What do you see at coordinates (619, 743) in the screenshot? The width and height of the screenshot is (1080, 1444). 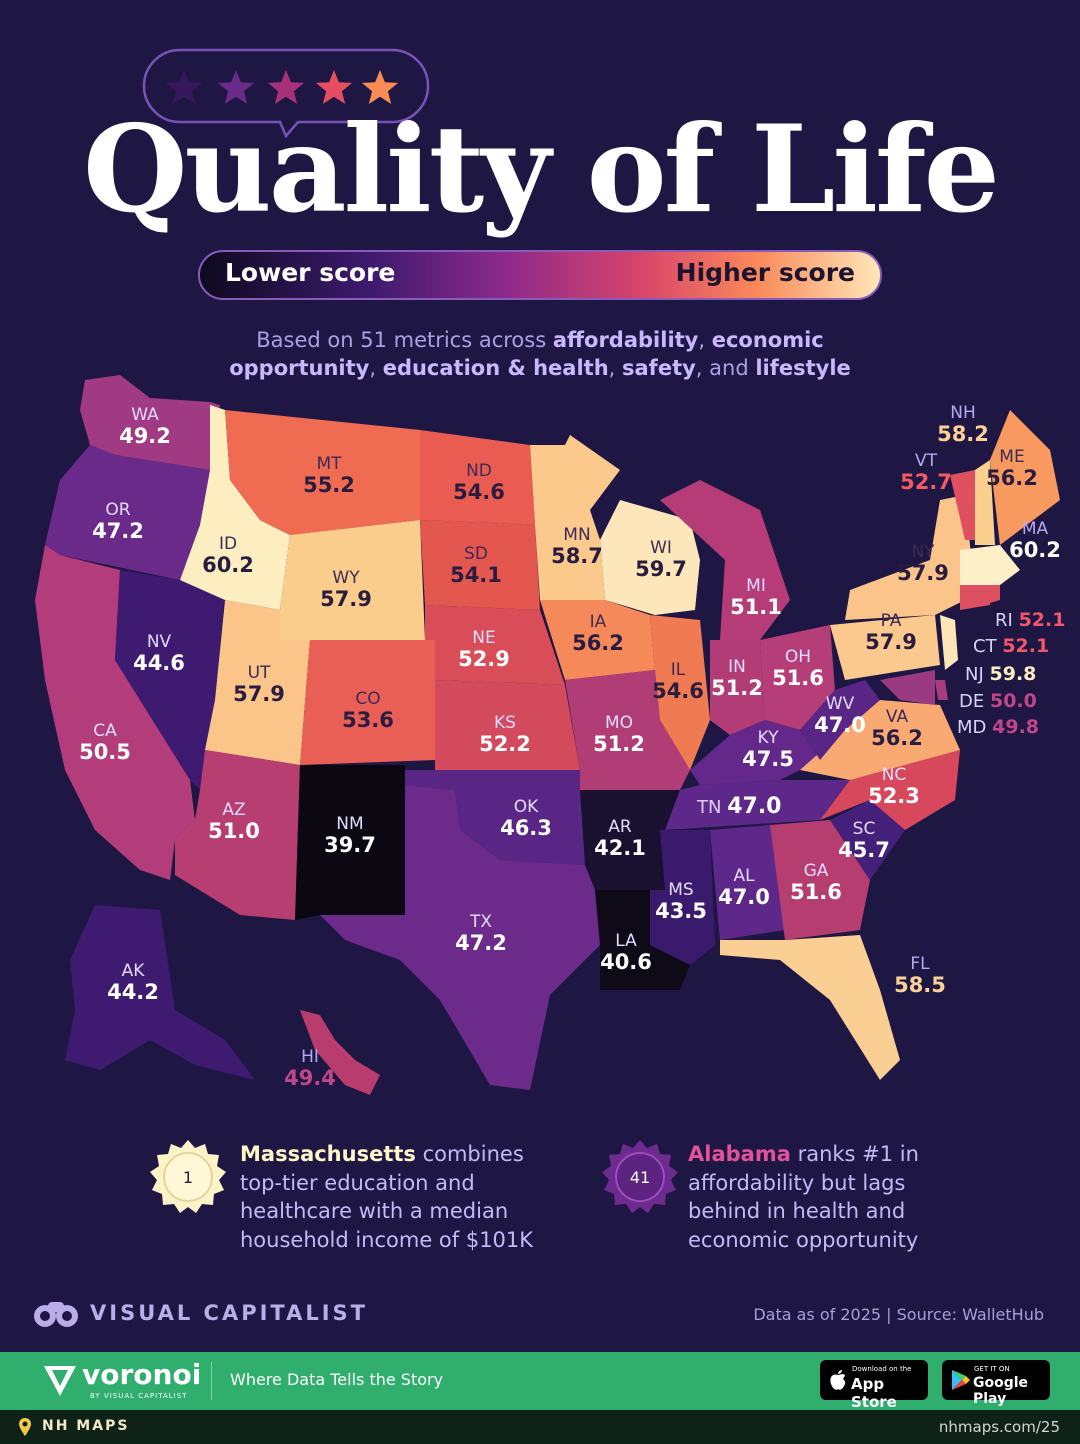 I see `state-score: 51.2` at bounding box center [619, 743].